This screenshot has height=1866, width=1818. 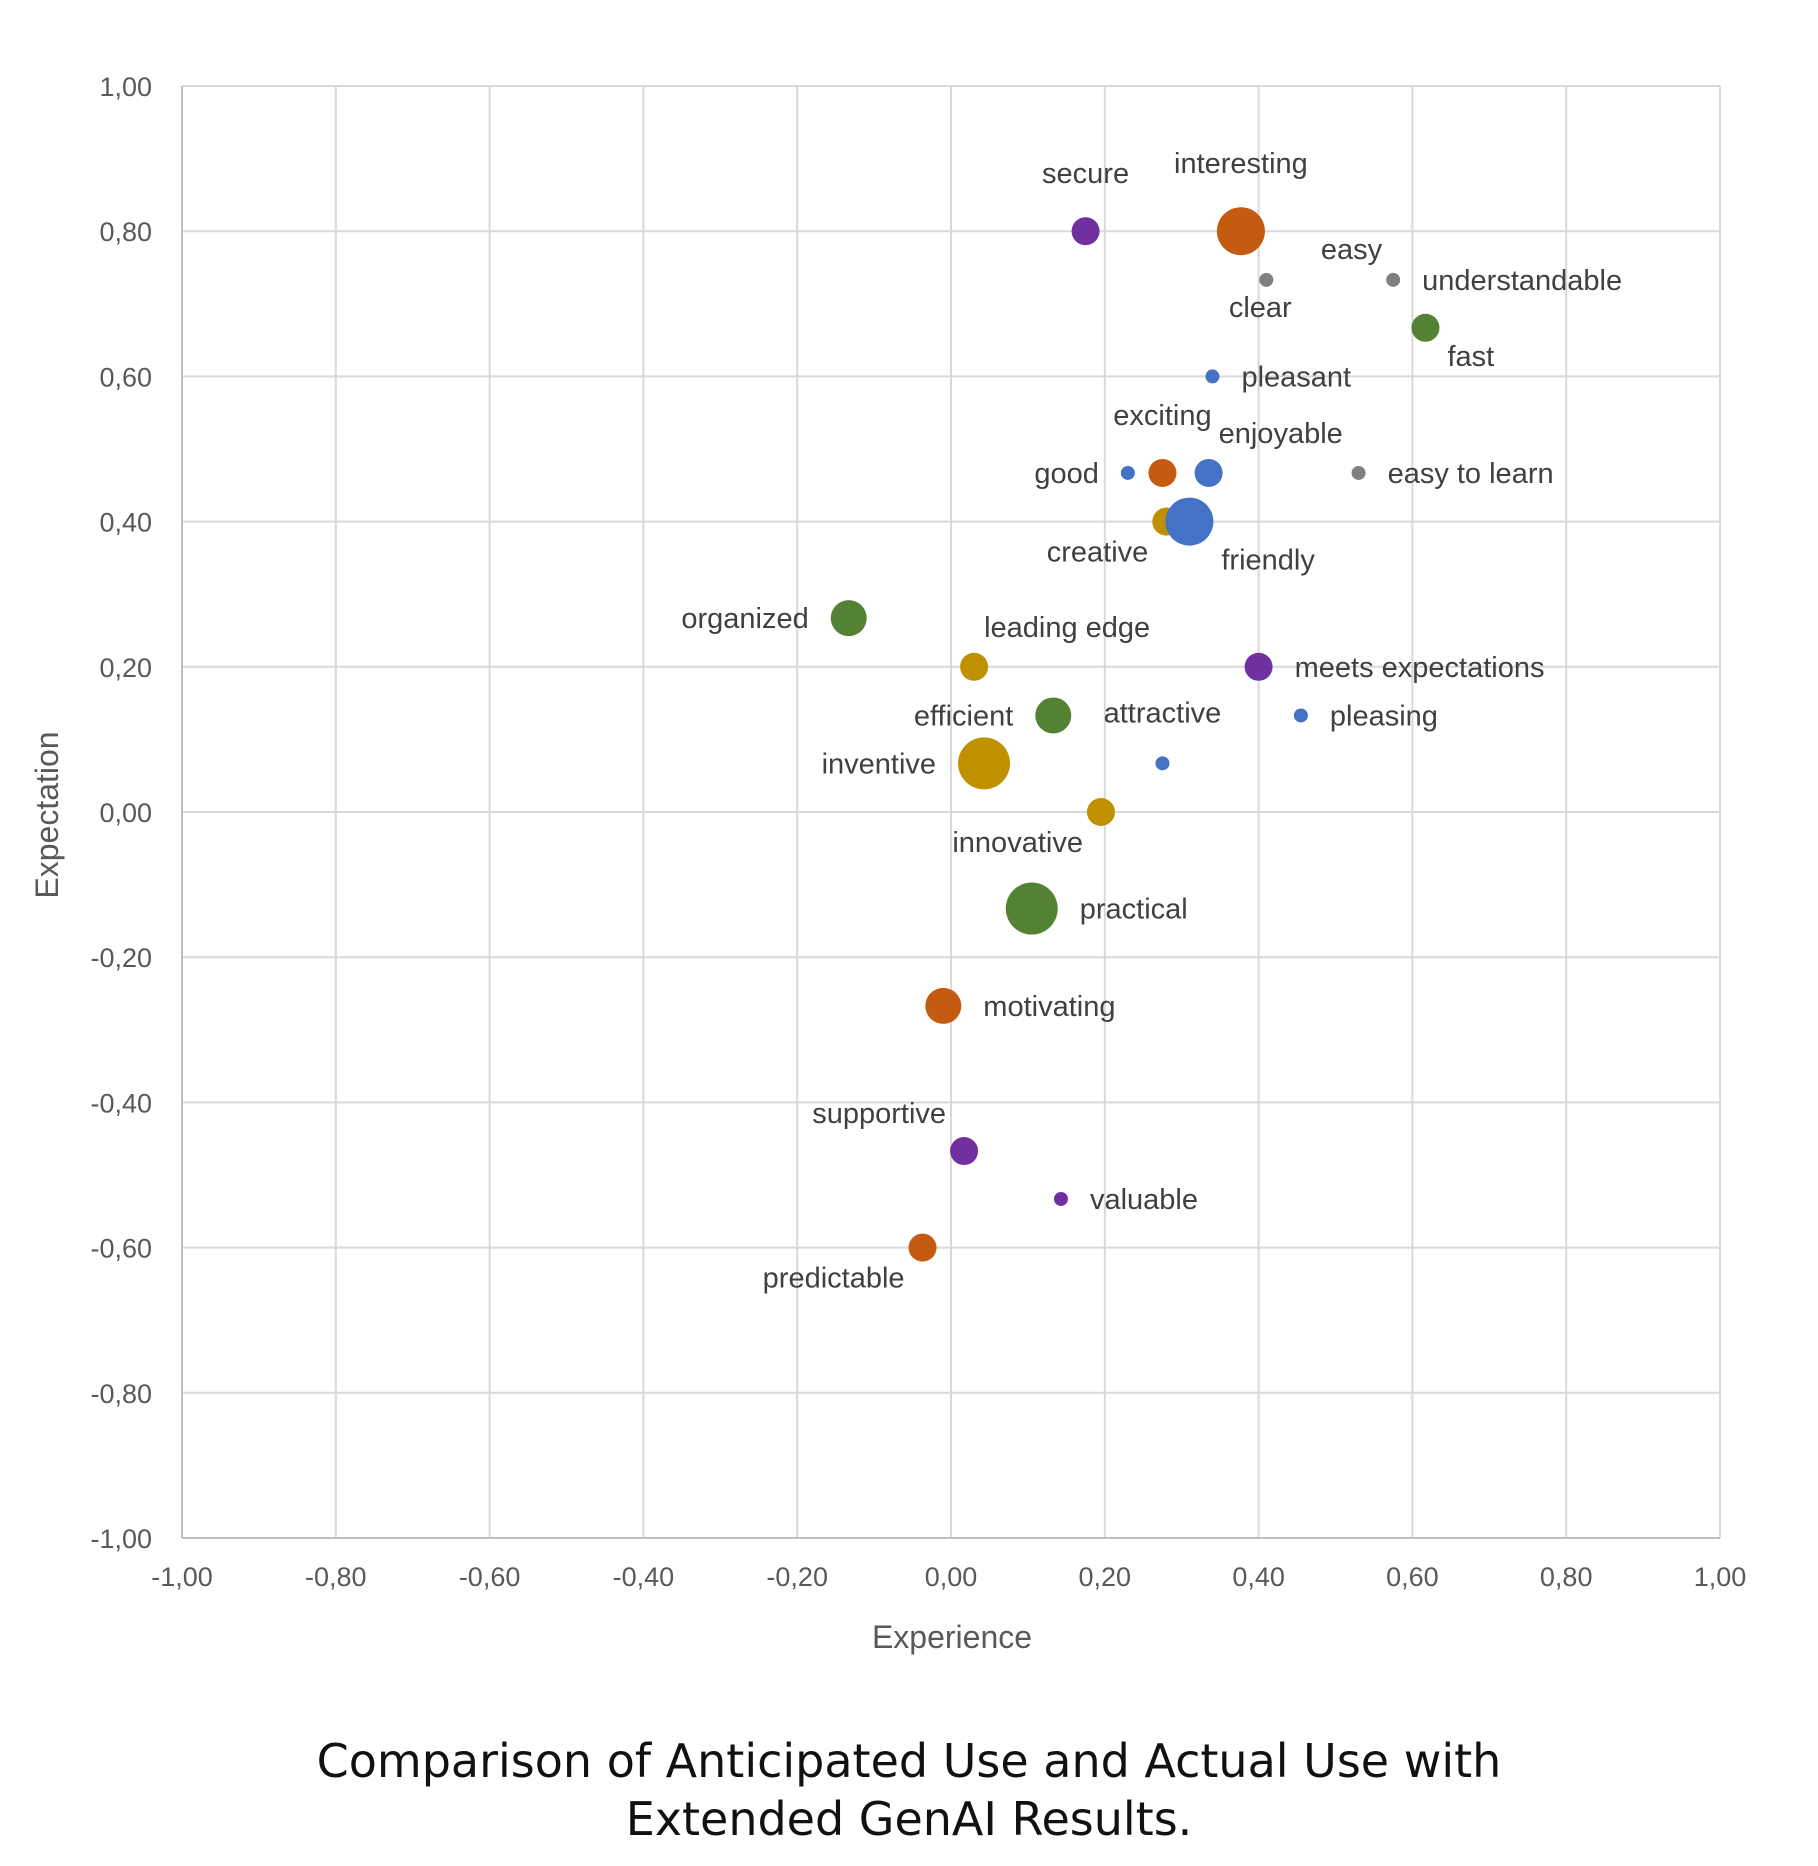 What do you see at coordinates (1134, 910) in the screenshot?
I see `point-label: practical` at bounding box center [1134, 910].